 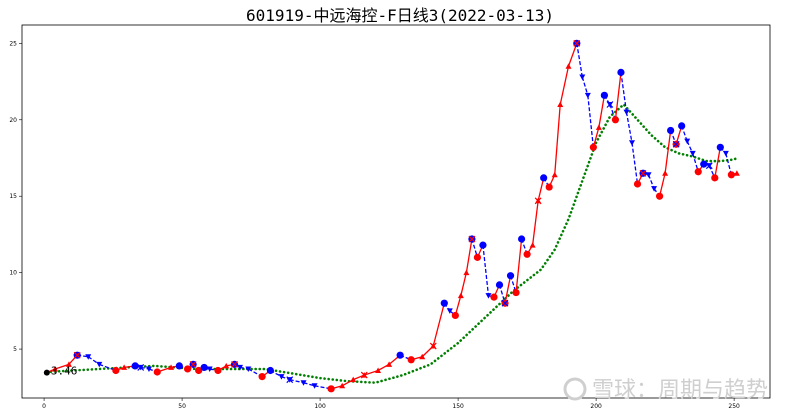 I want to click on x-tick-label: 100, so click(x=320, y=406).